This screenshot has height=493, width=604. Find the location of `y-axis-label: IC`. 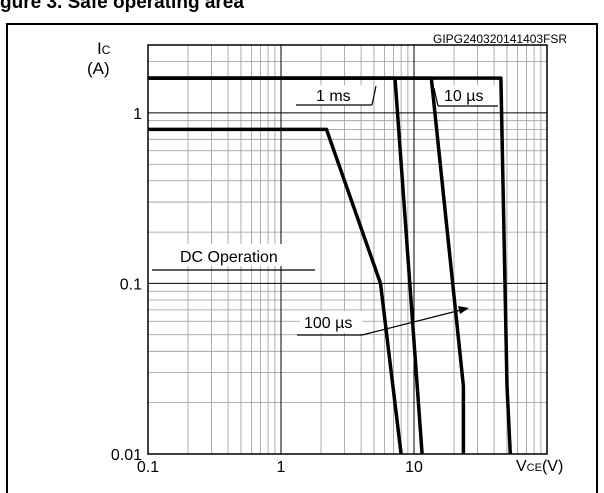

y-axis-label: IC is located at coordinates (104, 48).